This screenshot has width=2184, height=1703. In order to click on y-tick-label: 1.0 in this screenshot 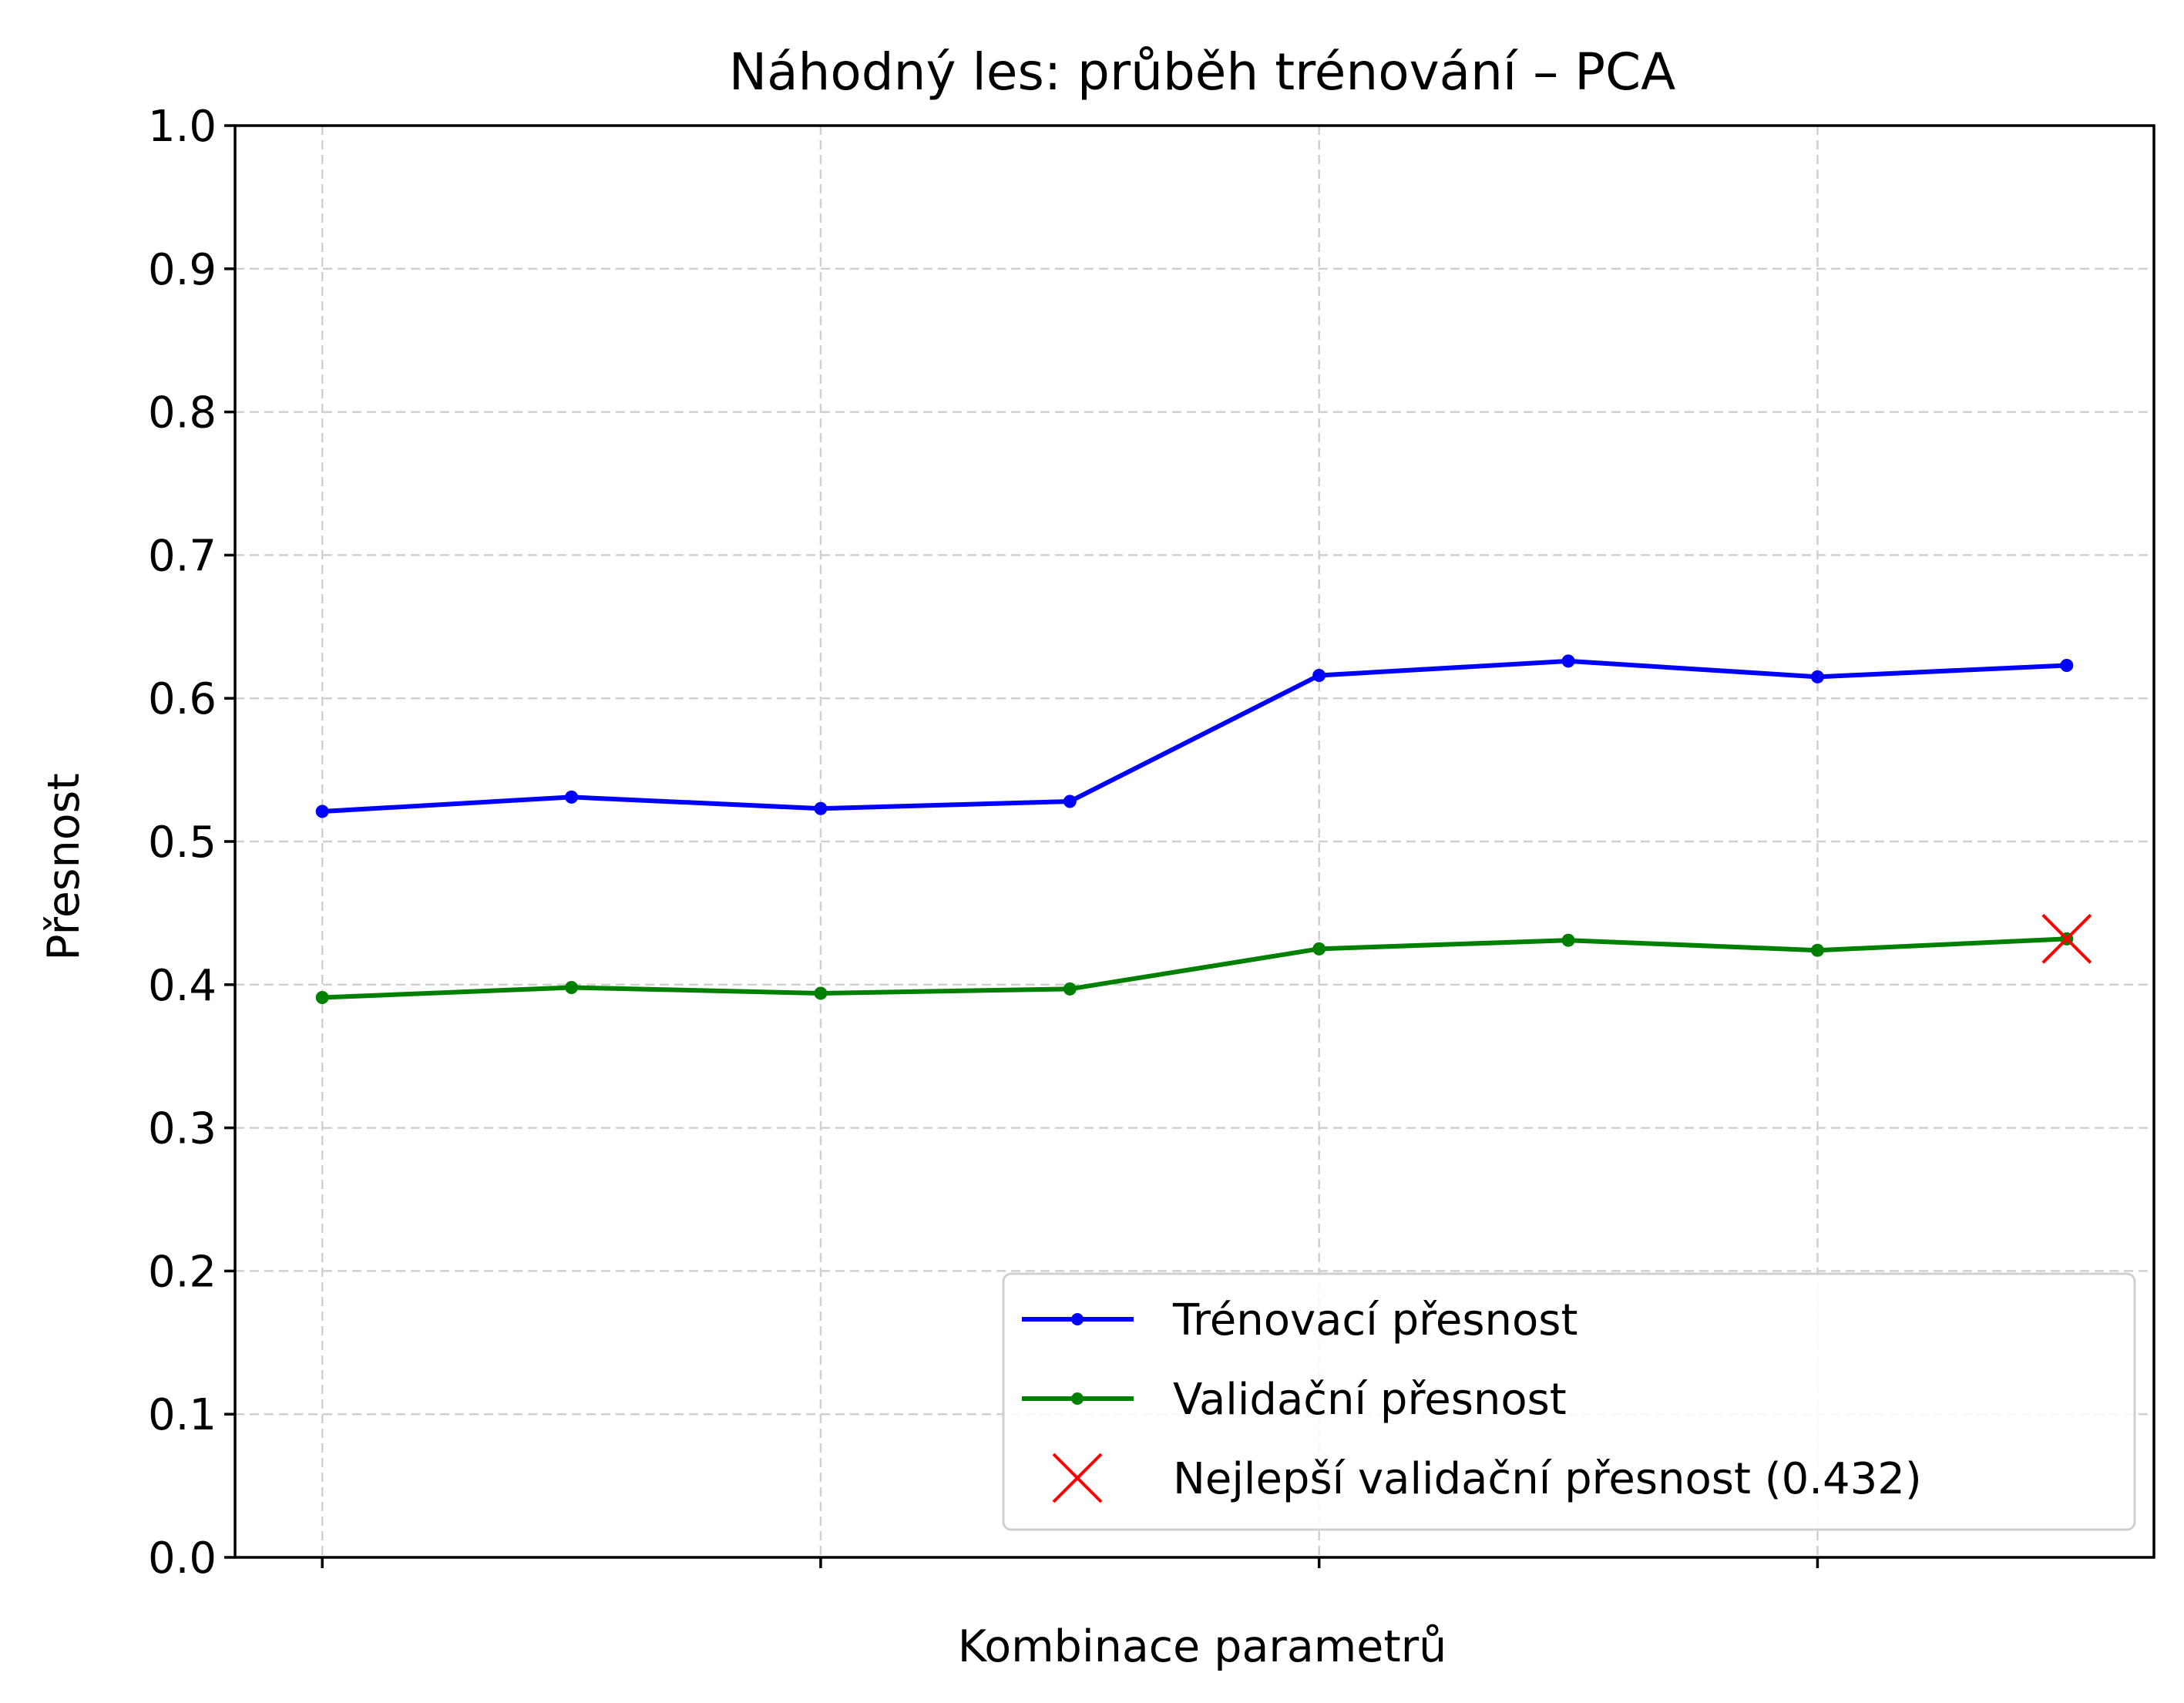, I will do `click(183, 127)`.